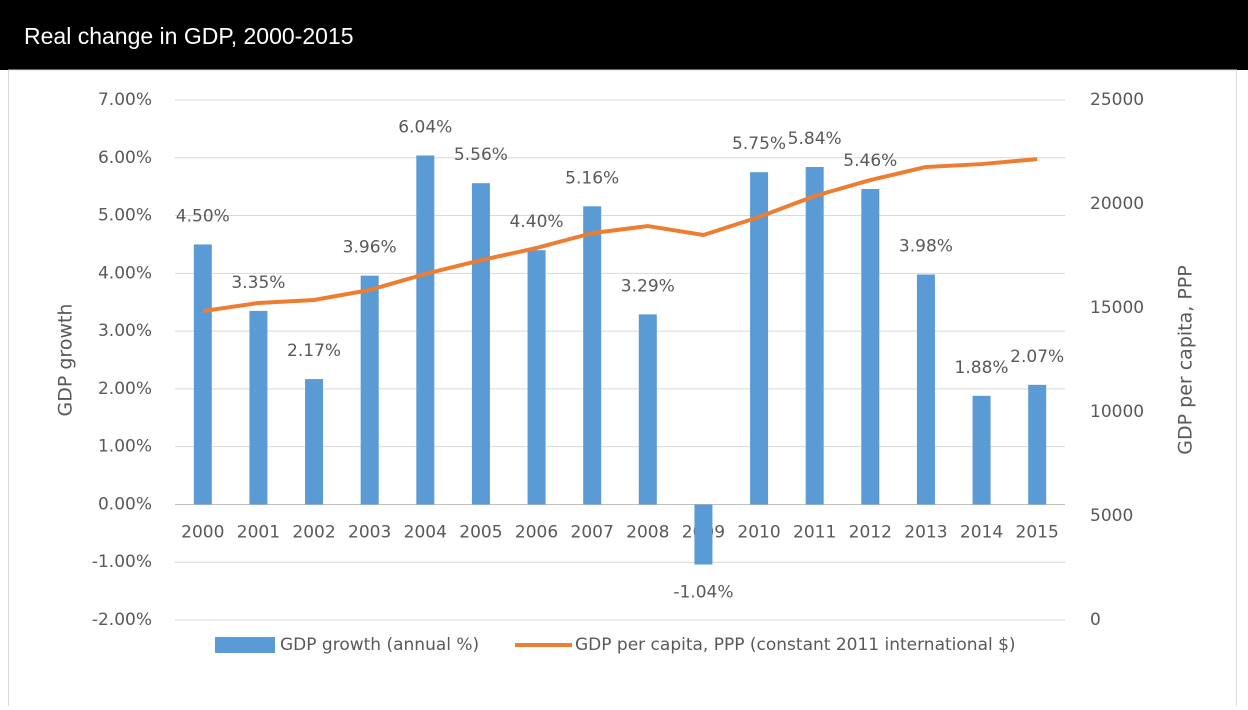 Image resolution: width=1248 pixels, height=710 pixels. I want to click on data-label: 4.40%, so click(537, 222).